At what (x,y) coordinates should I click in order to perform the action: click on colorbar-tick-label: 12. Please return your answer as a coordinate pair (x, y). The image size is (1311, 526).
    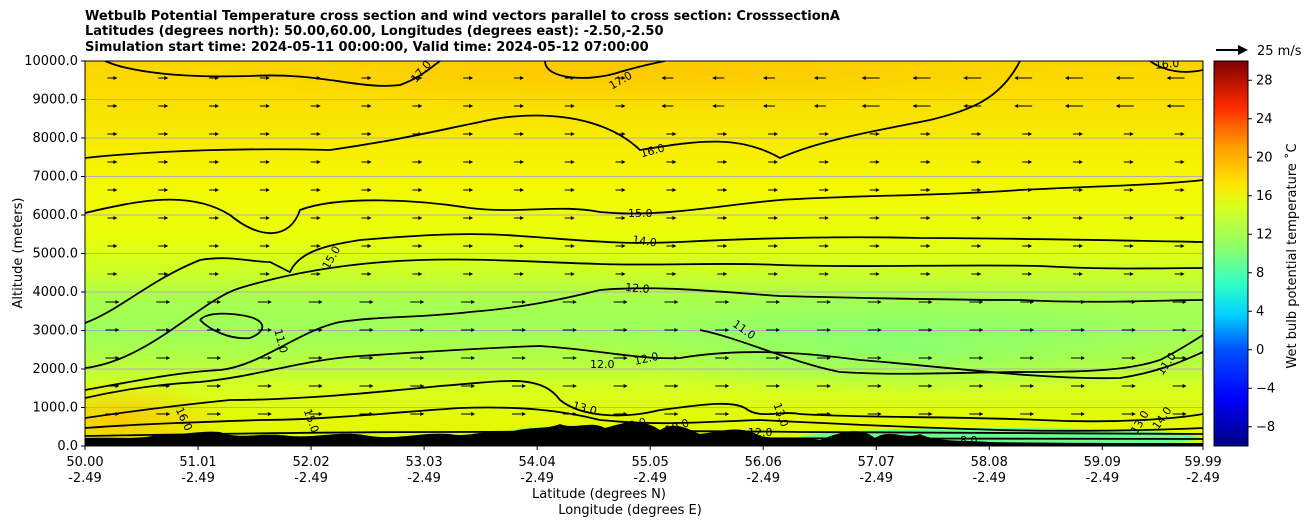
    Looking at the image, I should click on (1264, 234).